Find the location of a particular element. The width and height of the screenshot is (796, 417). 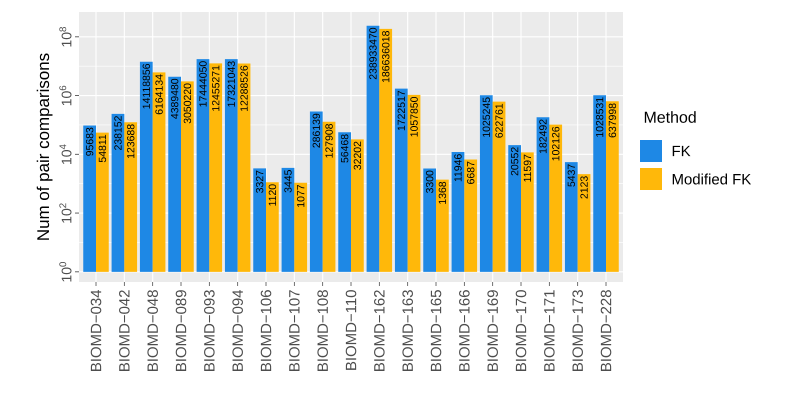

x-tick-label: BIOMD−228 is located at coordinates (606, 330).